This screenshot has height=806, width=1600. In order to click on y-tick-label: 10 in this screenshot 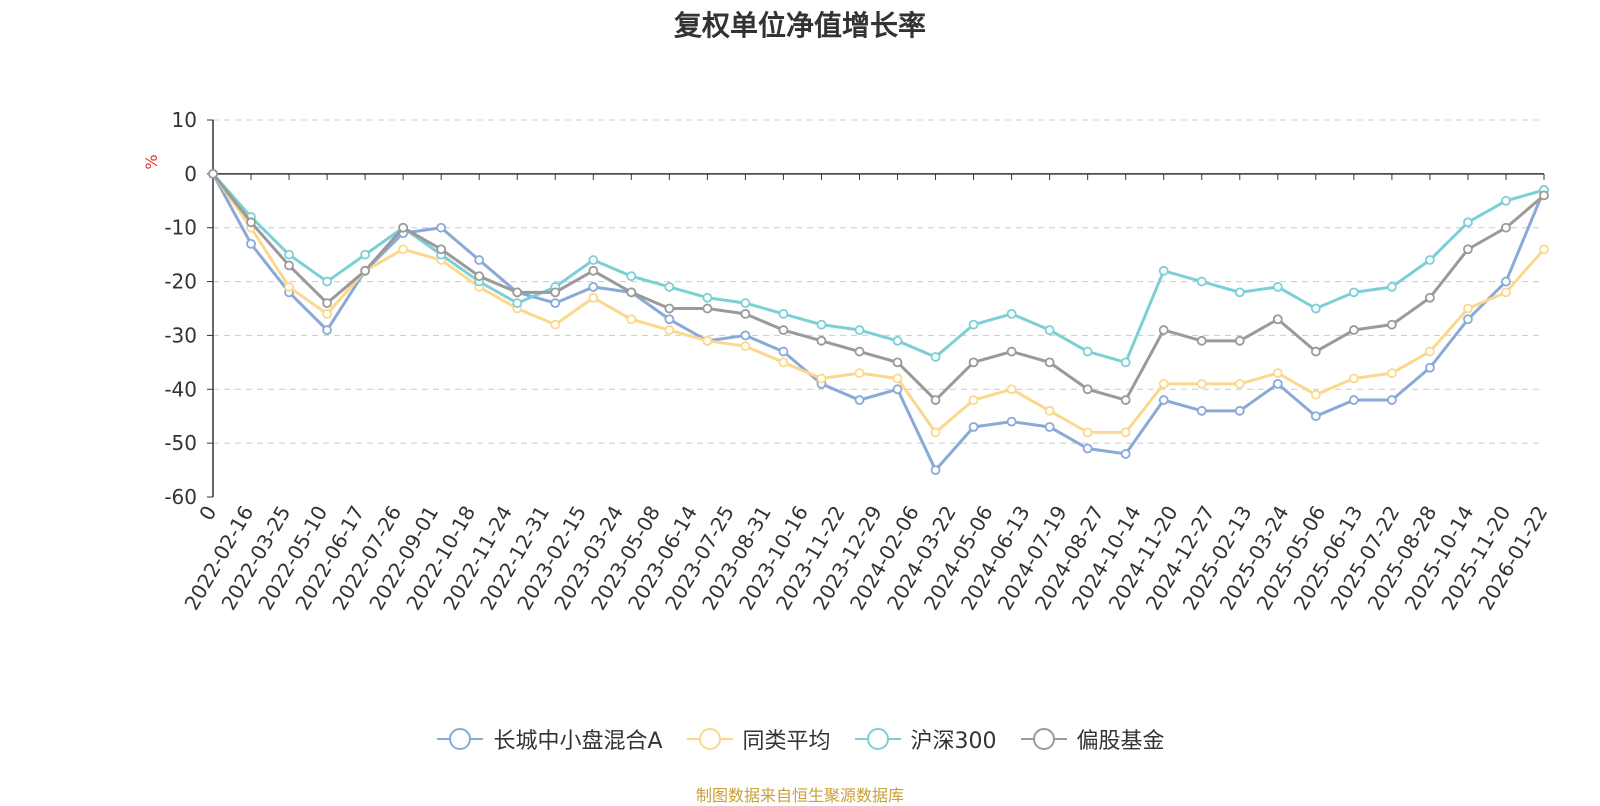, I will do `click(184, 120)`.